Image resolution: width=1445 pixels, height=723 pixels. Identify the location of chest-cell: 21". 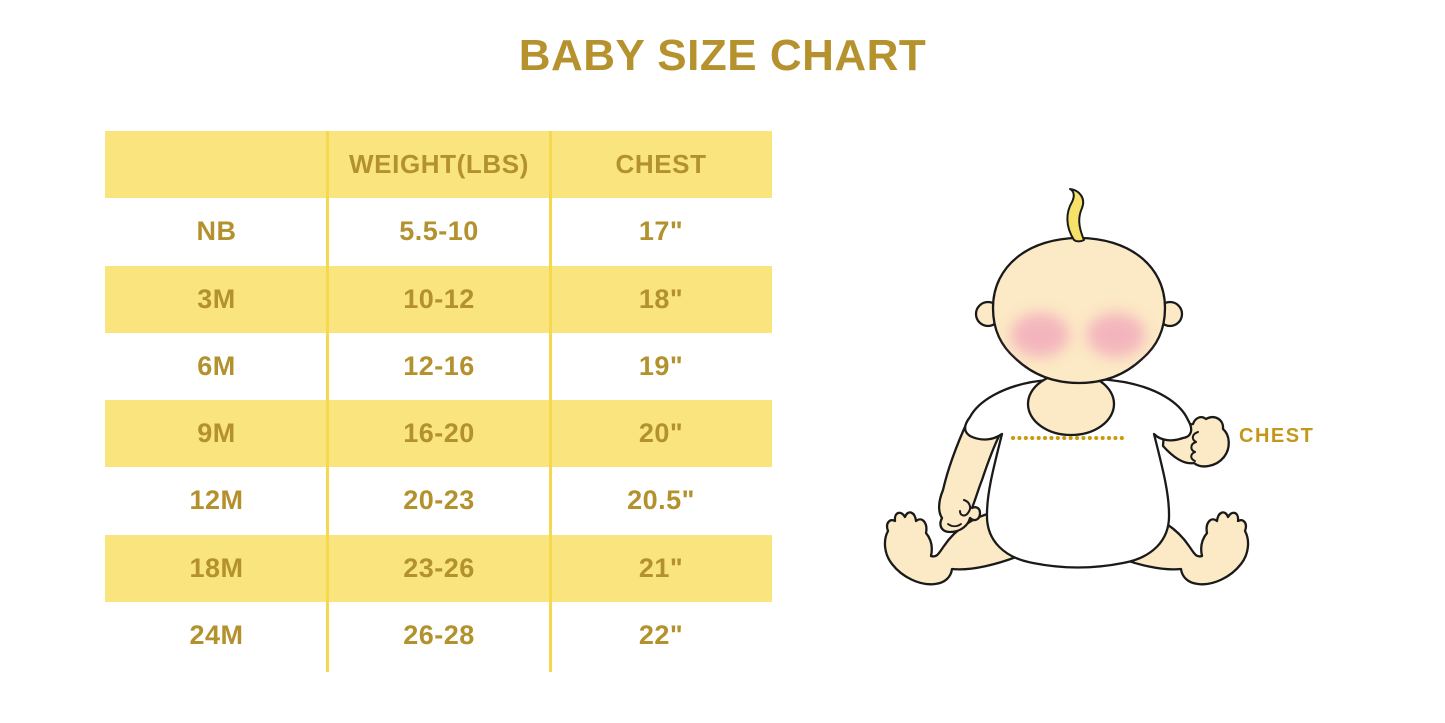
(661, 567).